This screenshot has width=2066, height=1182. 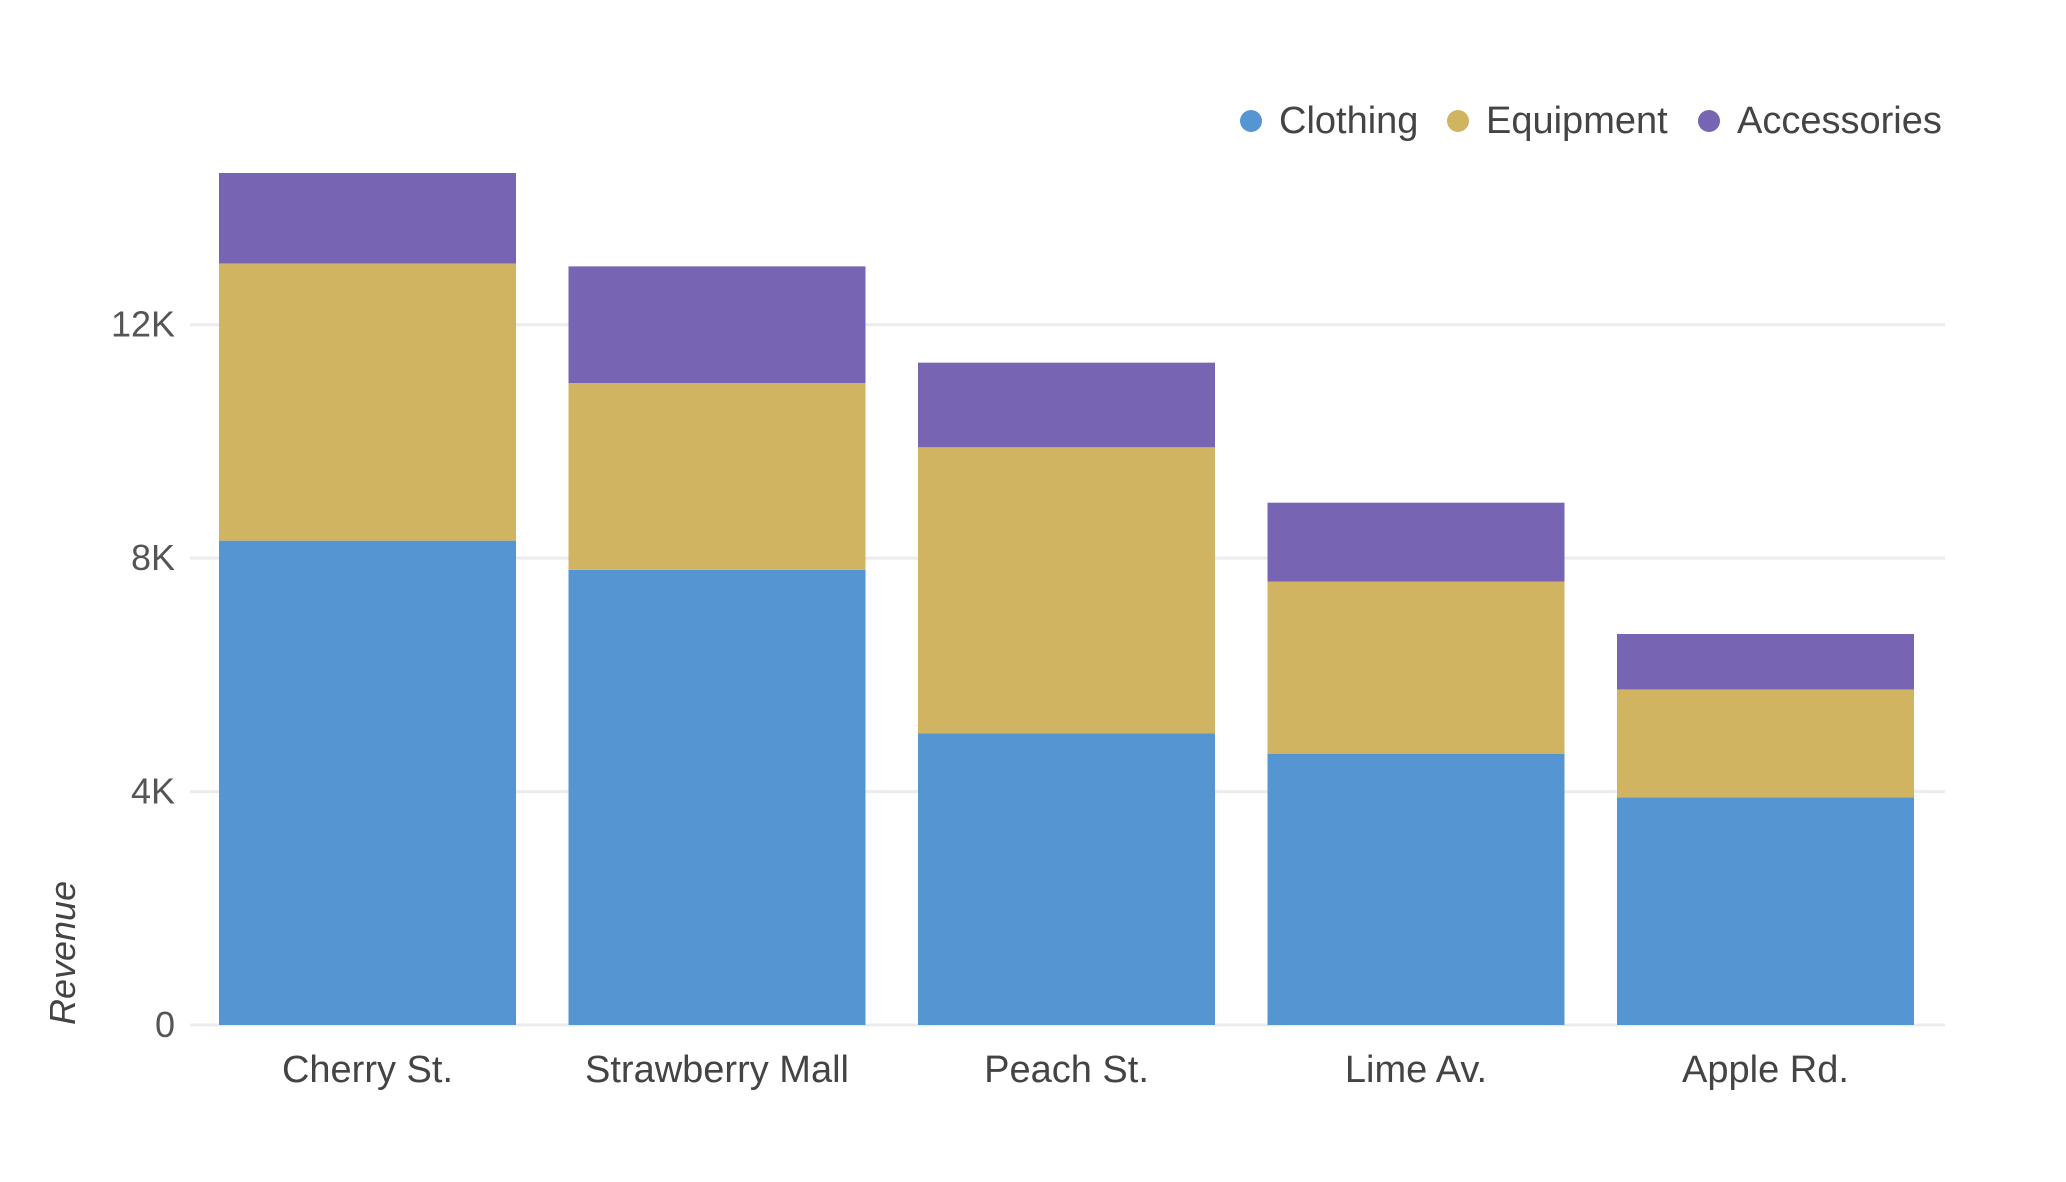 I want to click on y-axis-title: Revenue, so click(x=62, y=953).